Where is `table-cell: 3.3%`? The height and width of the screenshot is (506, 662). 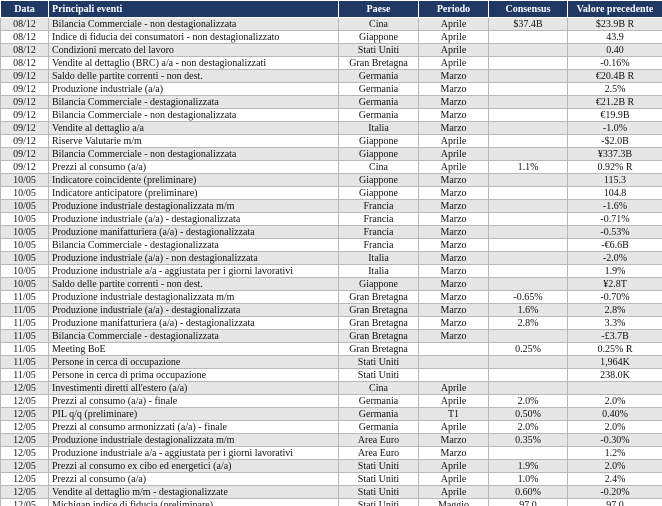 table-cell: 3.3% is located at coordinates (614, 323).